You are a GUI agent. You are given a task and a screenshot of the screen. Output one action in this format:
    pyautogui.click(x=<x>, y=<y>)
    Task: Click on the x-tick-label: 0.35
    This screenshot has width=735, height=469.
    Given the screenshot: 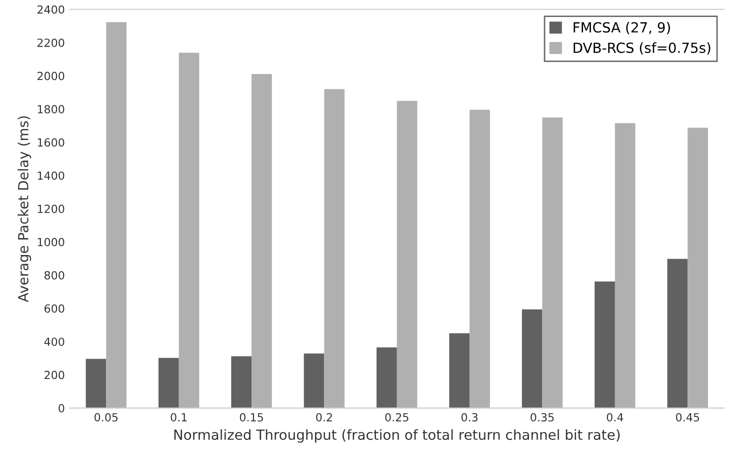 What is the action you would take?
    pyautogui.click(x=542, y=417)
    